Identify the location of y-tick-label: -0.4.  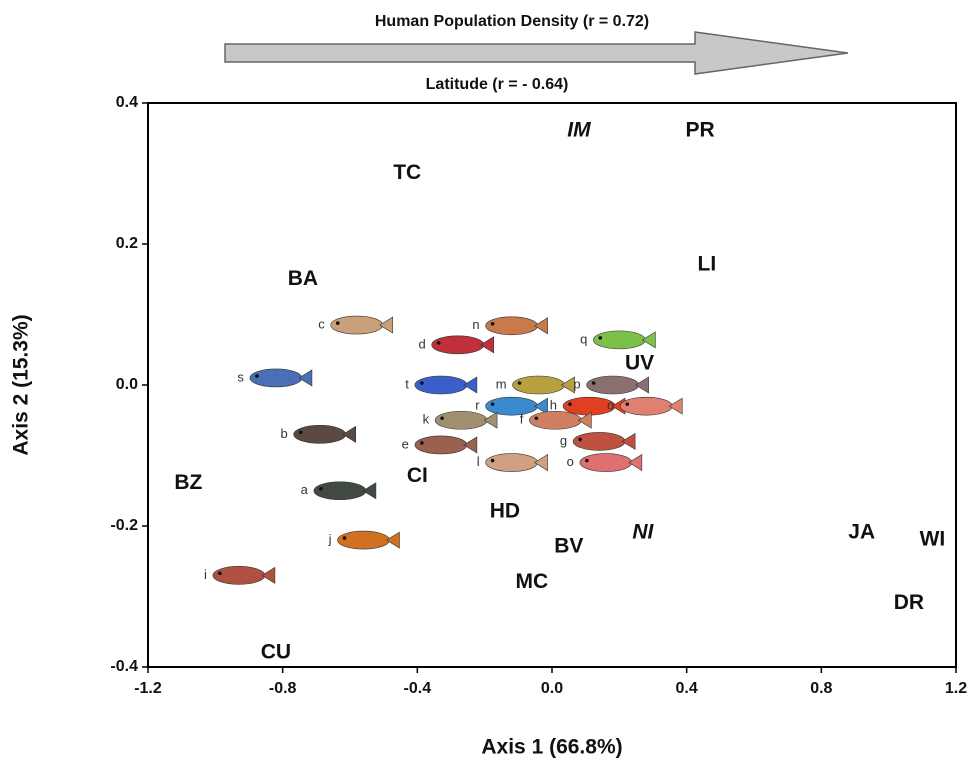
(124, 666).